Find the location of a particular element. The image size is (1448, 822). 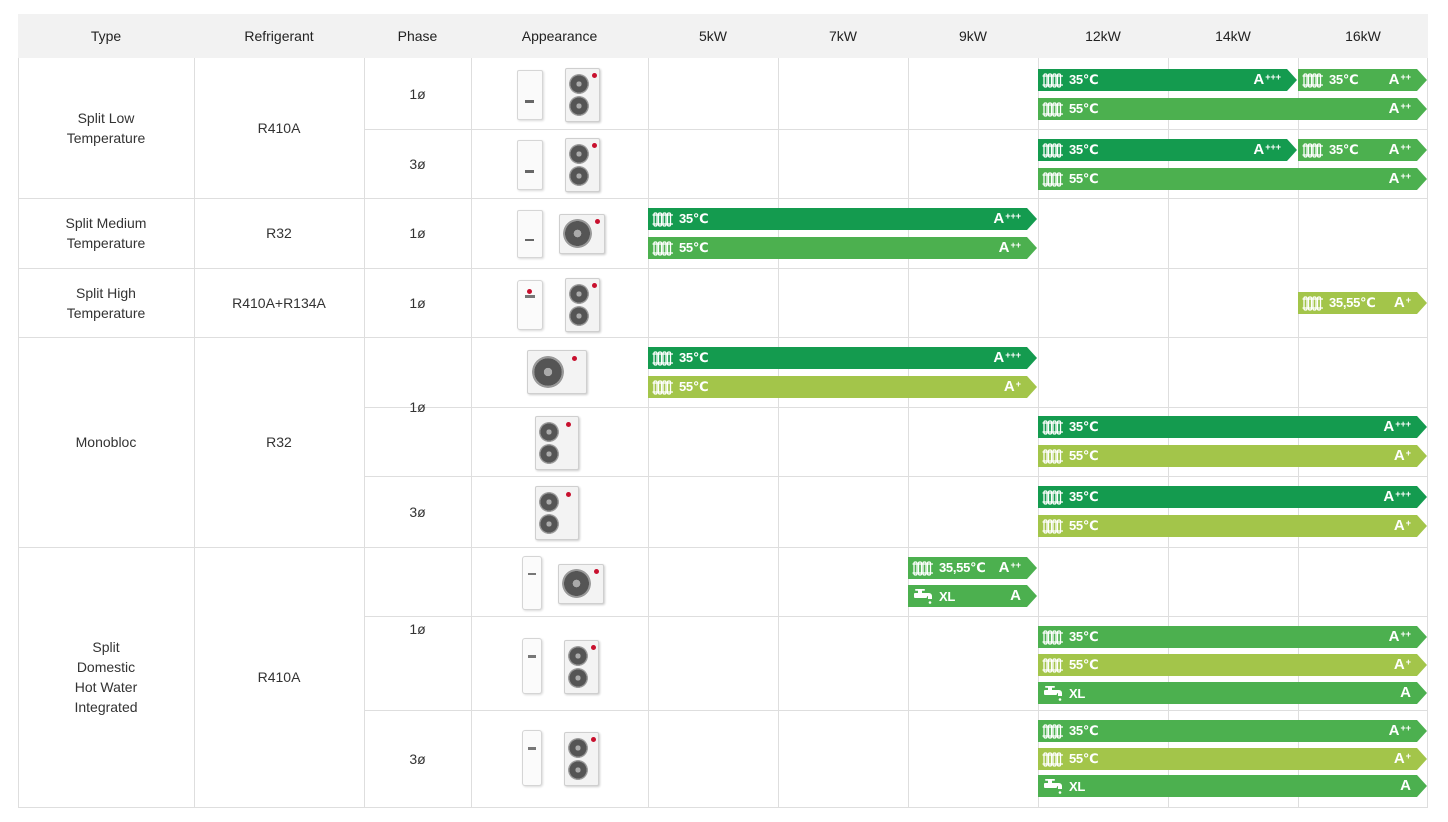

refrigerant-cell: R410A+R134A is located at coordinates (279, 302).